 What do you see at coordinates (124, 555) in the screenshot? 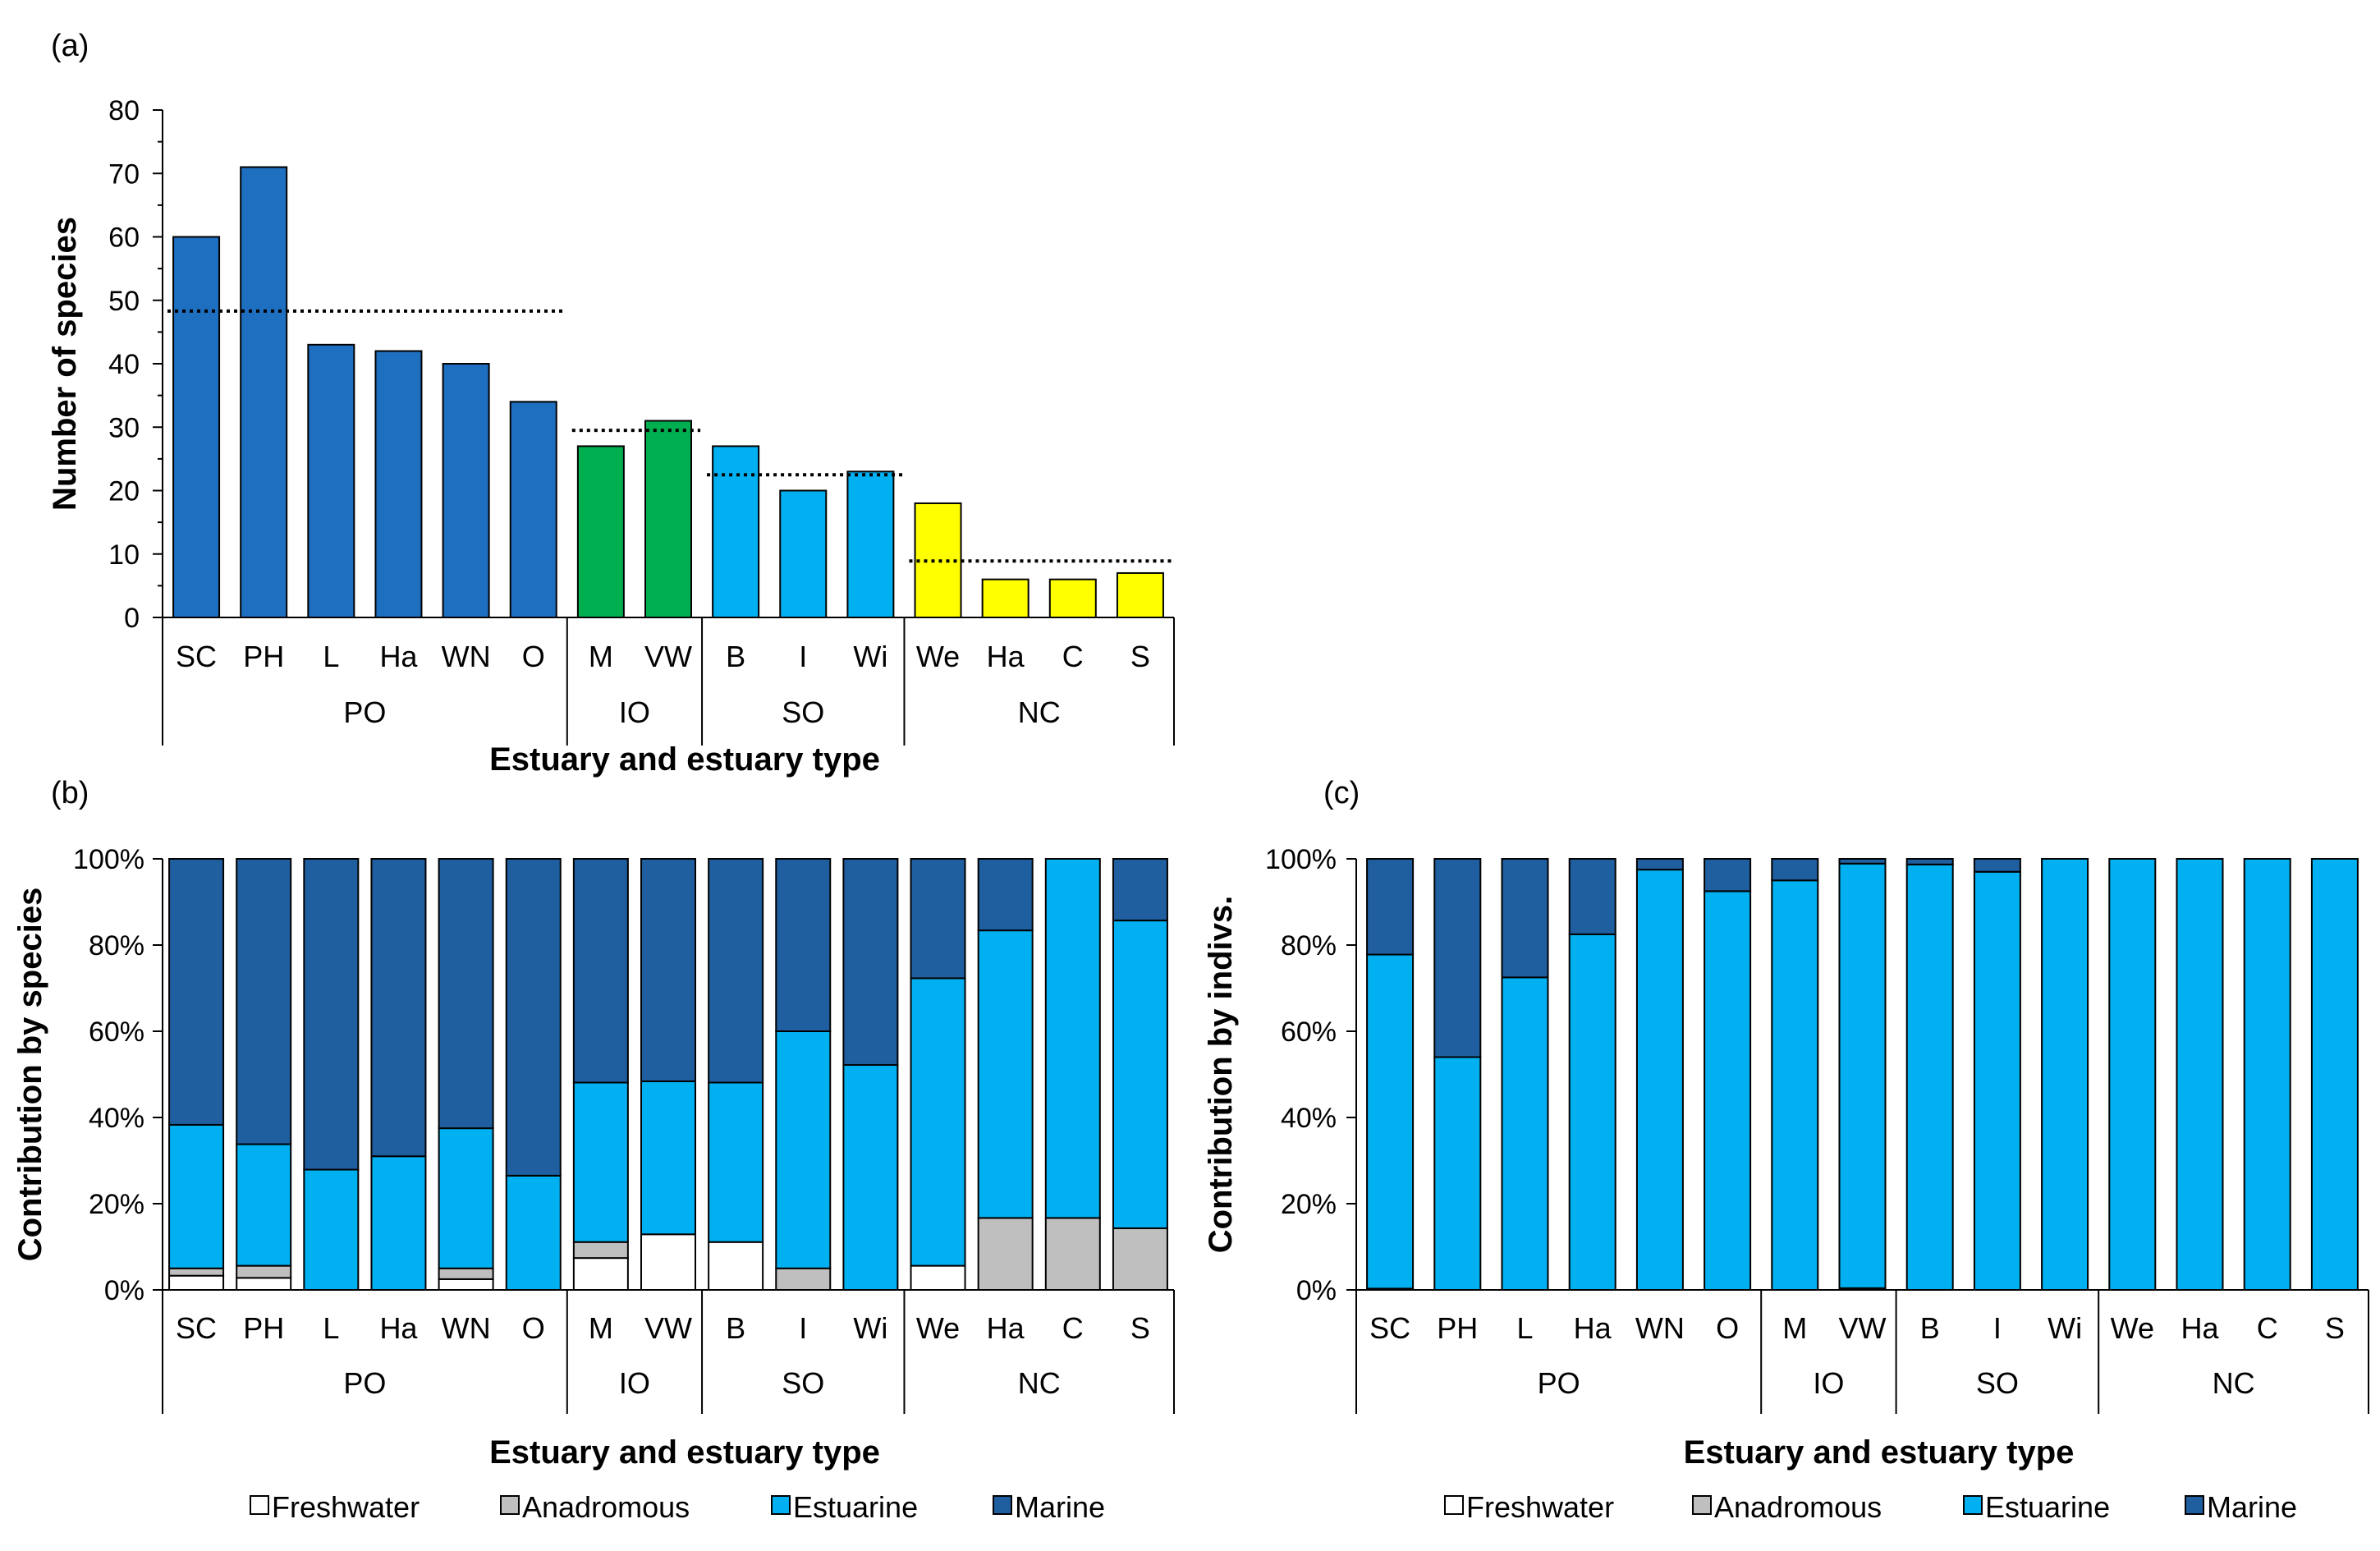
I see `y-tick-label: 10` at bounding box center [124, 555].